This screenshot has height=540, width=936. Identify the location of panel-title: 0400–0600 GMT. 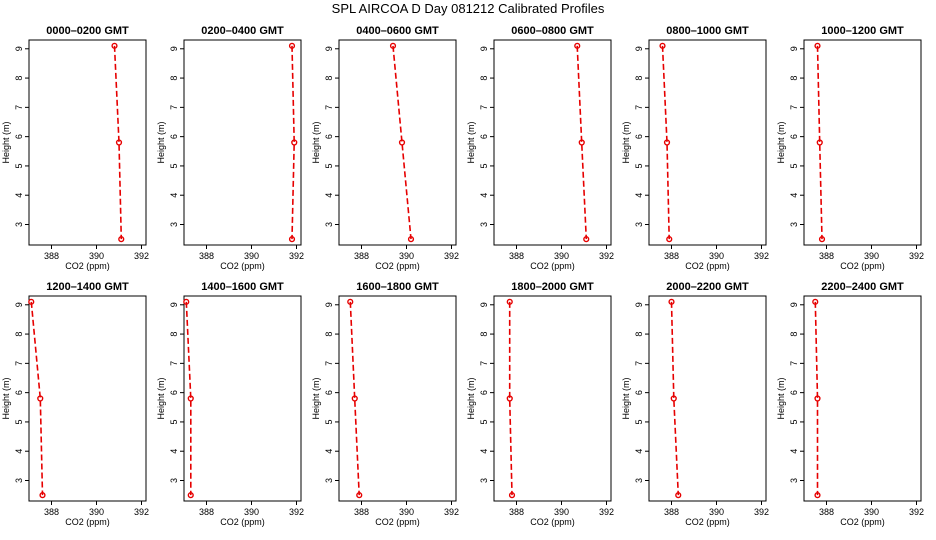
(397, 31).